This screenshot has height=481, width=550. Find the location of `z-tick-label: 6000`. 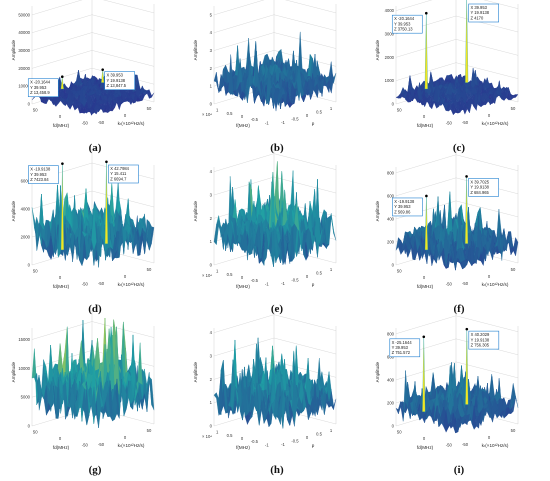

z-tick-label: 6000 is located at coordinates (26, 181).